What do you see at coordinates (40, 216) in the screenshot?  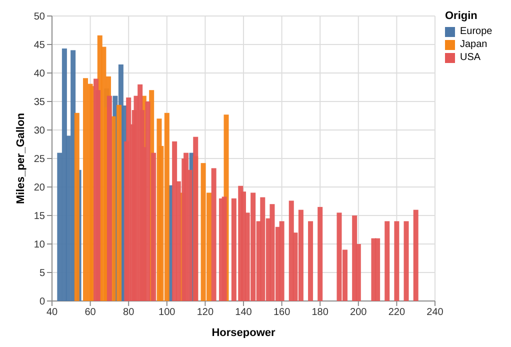 I see `y-tick-label: 15` at bounding box center [40, 216].